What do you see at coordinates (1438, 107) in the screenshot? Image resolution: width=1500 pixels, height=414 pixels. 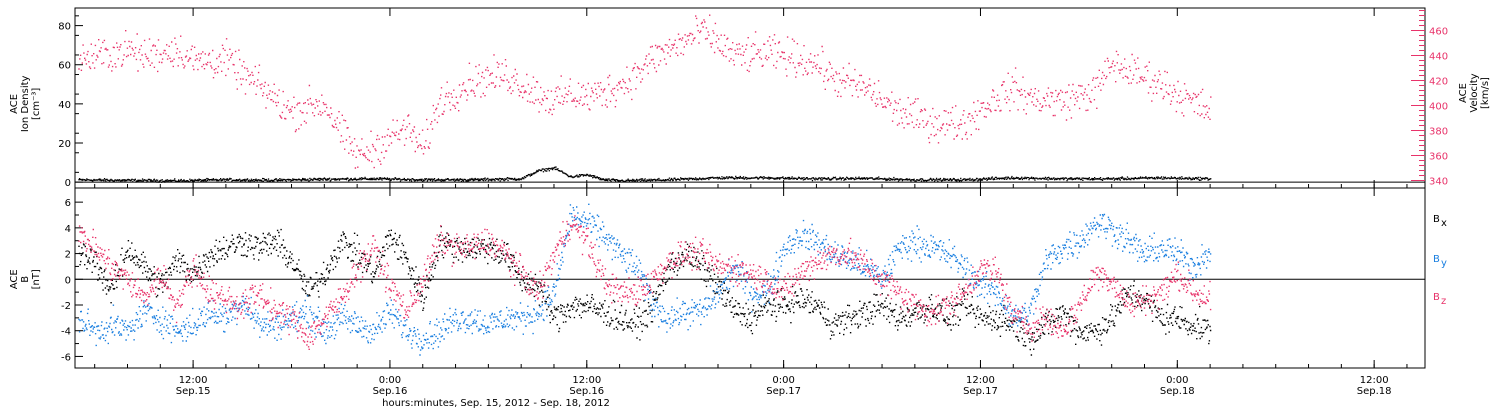 I see `velocity-tick-label: 400` at bounding box center [1438, 107].